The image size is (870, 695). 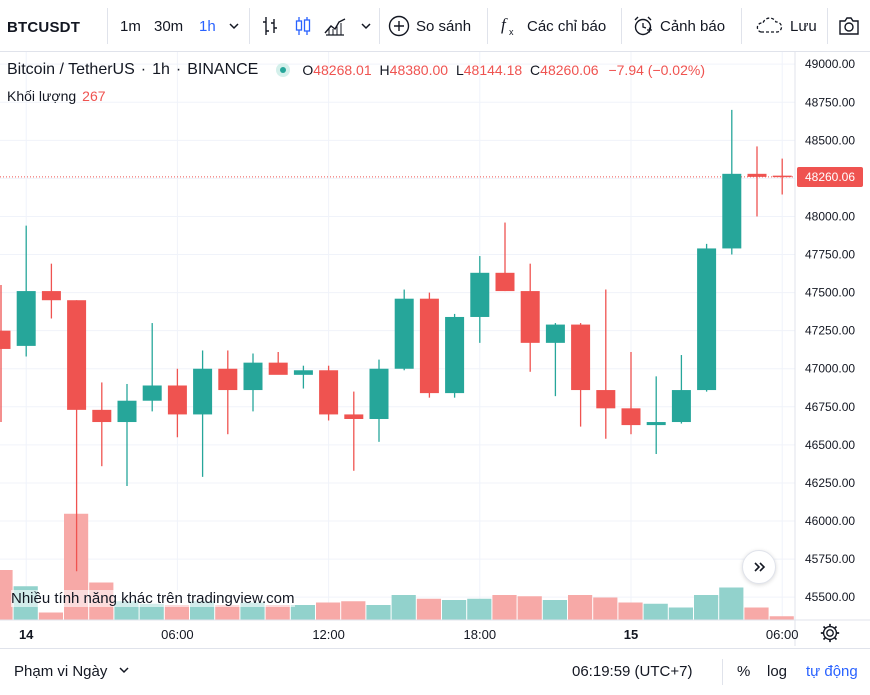 What do you see at coordinates (744, 671) in the screenshot?
I see `percent-scale-toggle: %` at bounding box center [744, 671].